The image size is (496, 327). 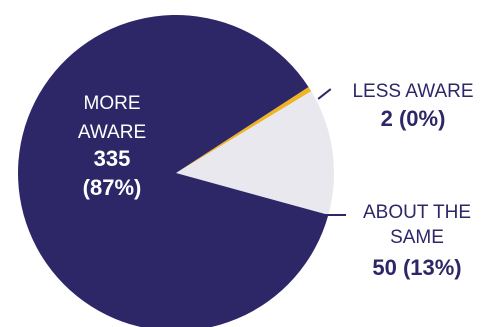 What do you see at coordinates (417, 268) in the screenshot?
I see `about-same-value: 50 (13%)` at bounding box center [417, 268].